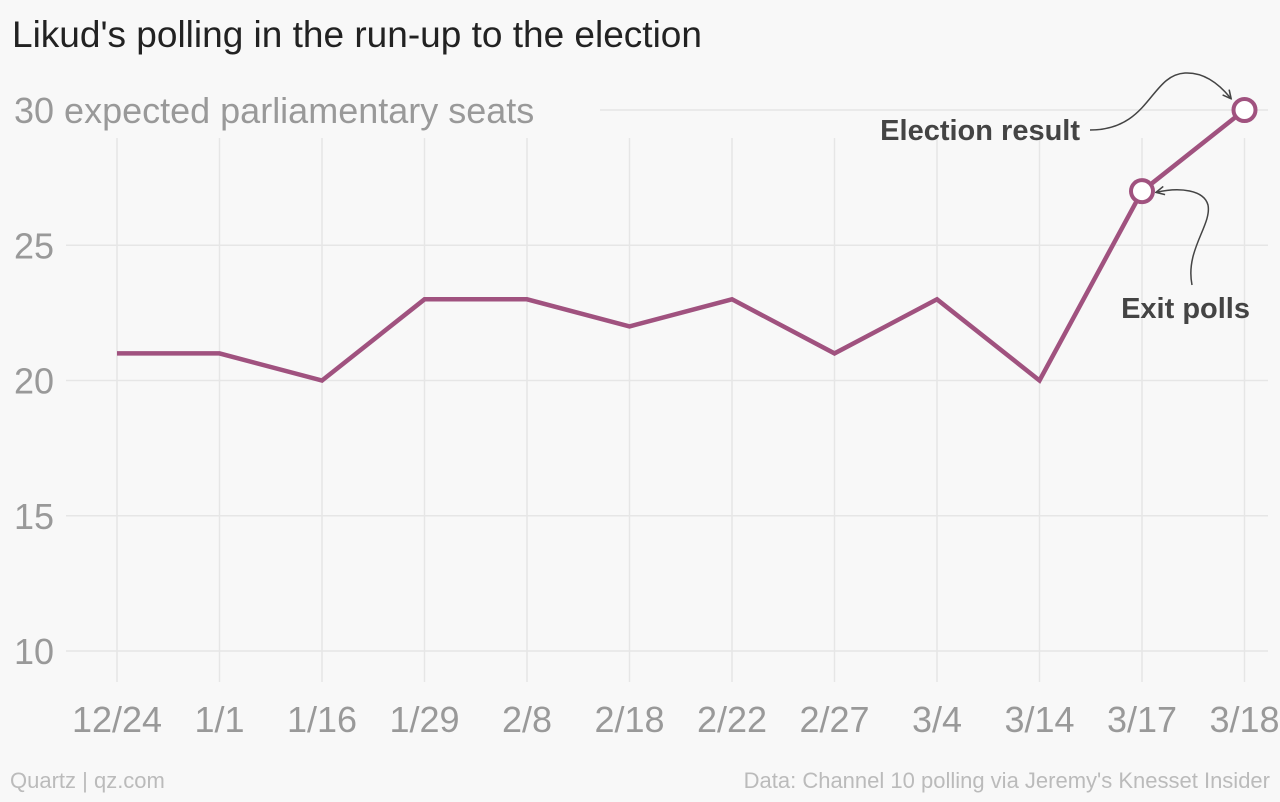  Describe the element at coordinates (424, 719) in the screenshot. I see `x-tick-label: 1/29` at that location.